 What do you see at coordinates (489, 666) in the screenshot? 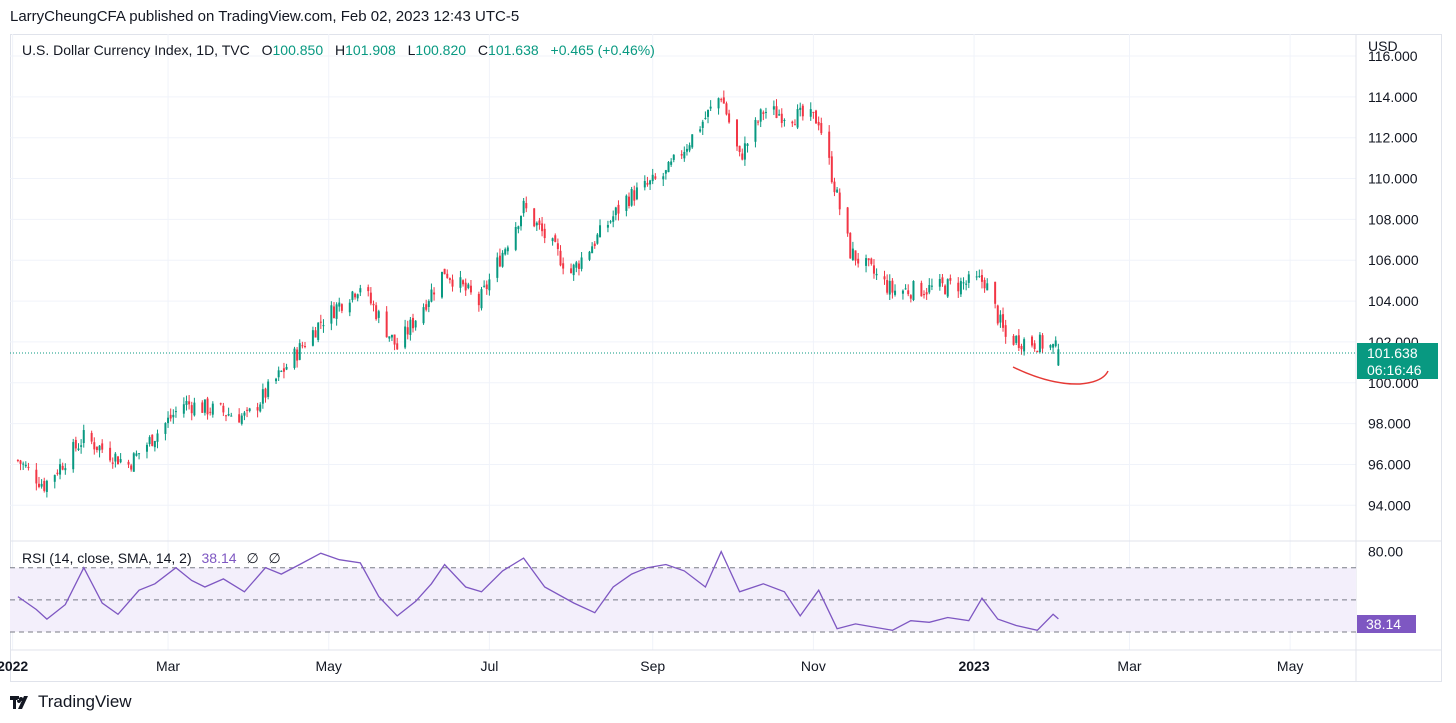
I see `time-tick-label: Jul` at bounding box center [489, 666].